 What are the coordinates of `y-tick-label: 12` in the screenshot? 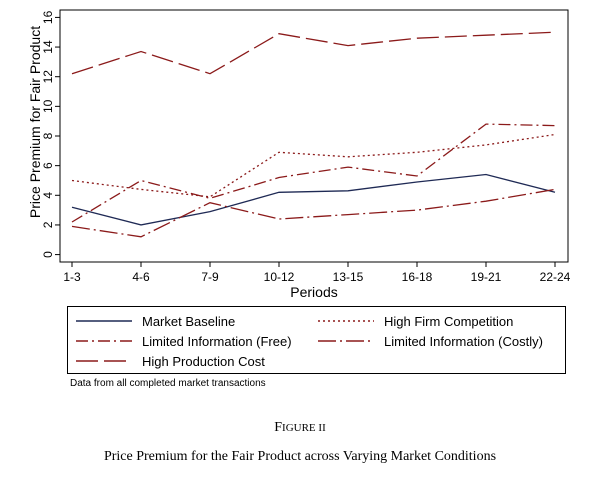 It's located at (48, 77).